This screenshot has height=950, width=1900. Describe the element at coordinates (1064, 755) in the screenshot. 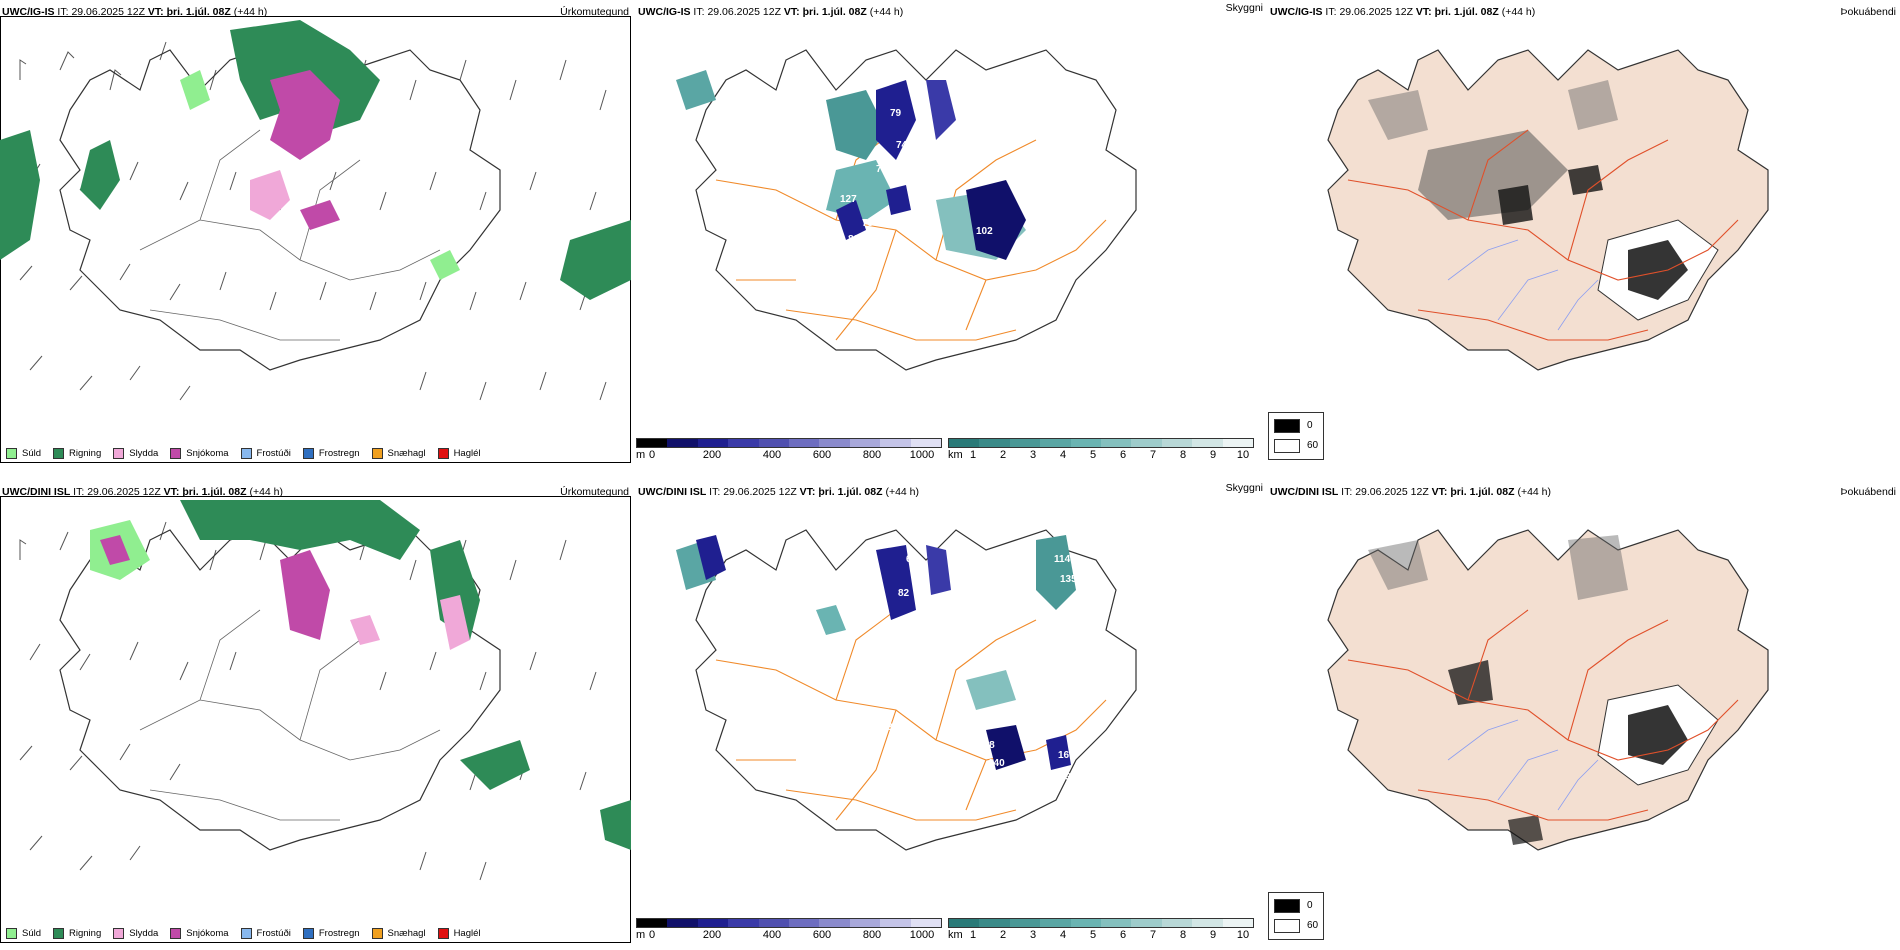

I see `ceiling-label: 16` at that location.